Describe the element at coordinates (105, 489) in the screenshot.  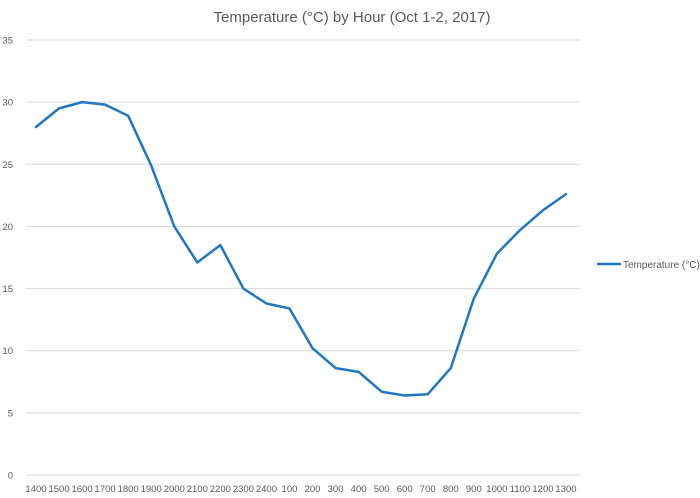
I see `x-tick-label: 1700` at that location.